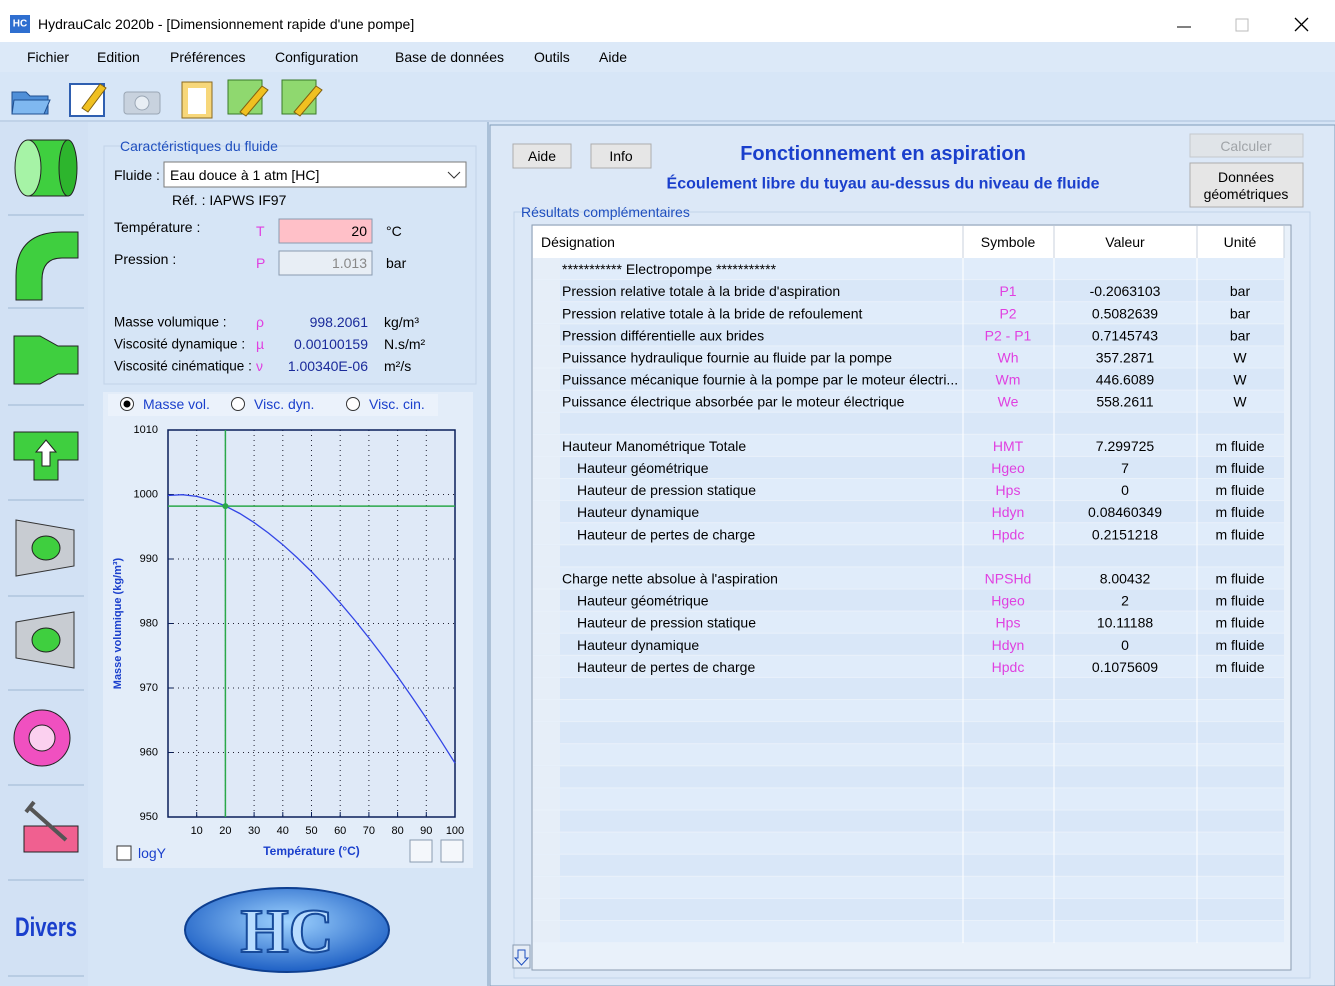  I want to click on maximize-button, so click(1242, 25).